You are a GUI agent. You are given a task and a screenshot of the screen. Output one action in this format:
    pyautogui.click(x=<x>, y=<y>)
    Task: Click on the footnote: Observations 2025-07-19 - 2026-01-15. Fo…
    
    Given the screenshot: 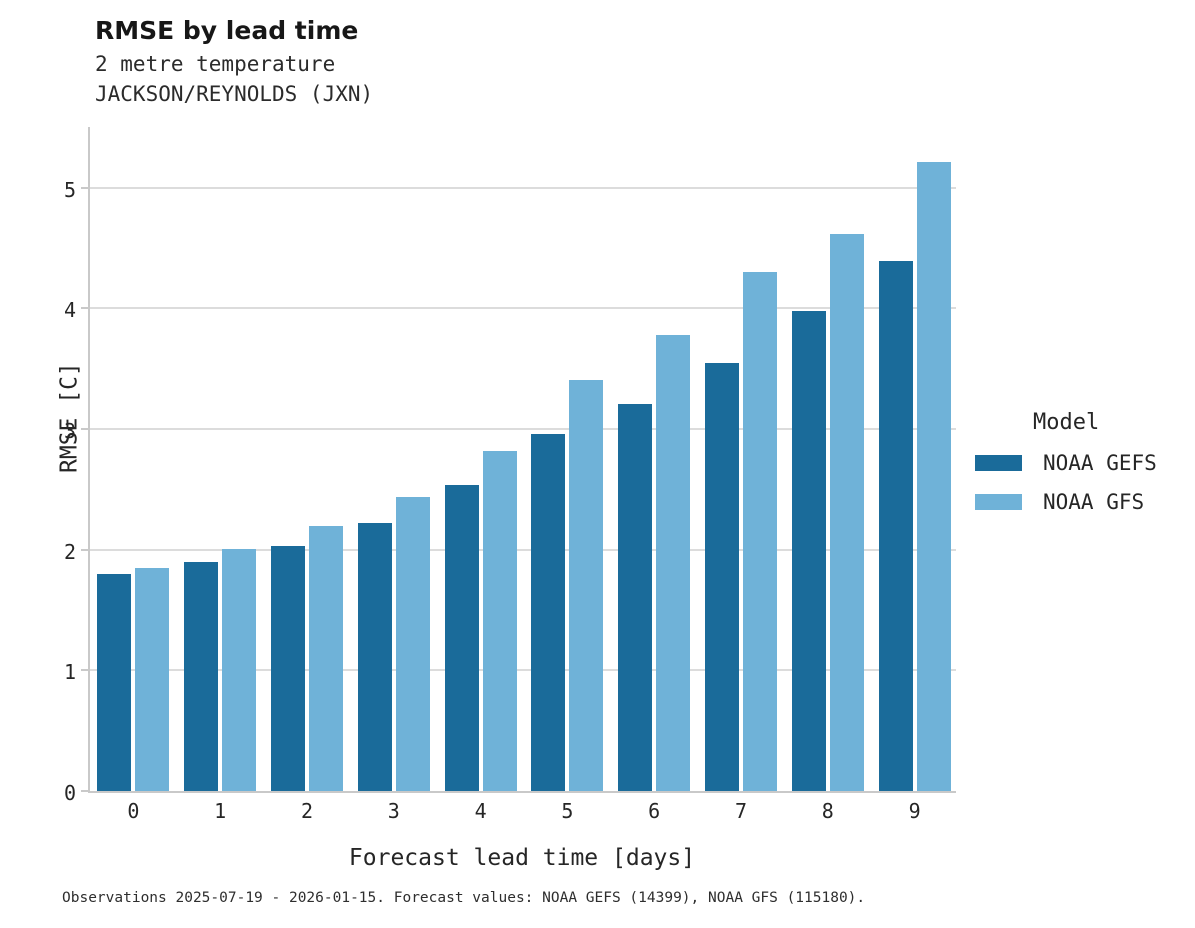 What is the action you would take?
    pyautogui.click(x=464, y=898)
    